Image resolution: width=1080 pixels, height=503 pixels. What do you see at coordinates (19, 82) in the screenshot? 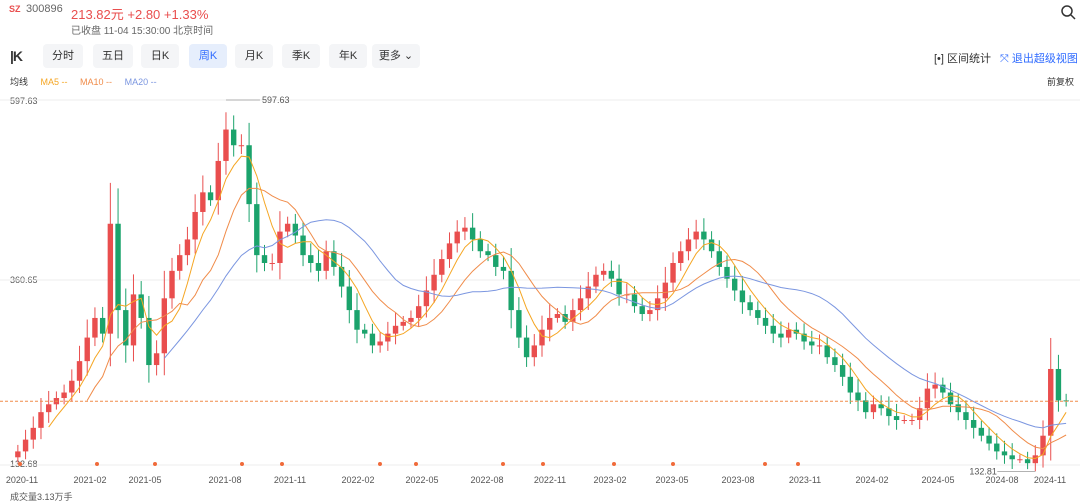
I see `legend-label: 均线` at bounding box center [19, 82].